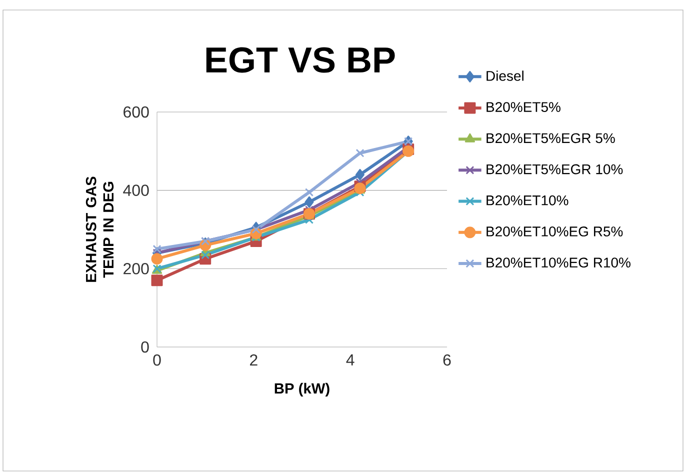 The image size is (686, 474). Describe the element at coordinates (505, 75) in the screenshot. I see `legend-label: Diesel` at that location.